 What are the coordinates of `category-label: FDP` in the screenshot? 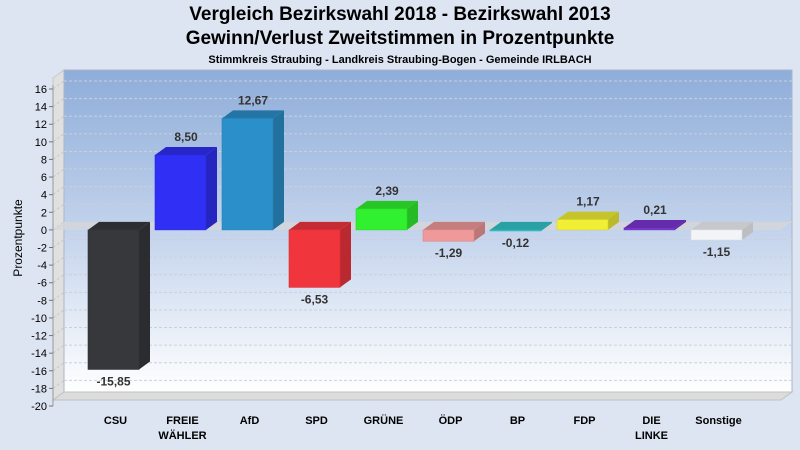 It's located at (585, 421).